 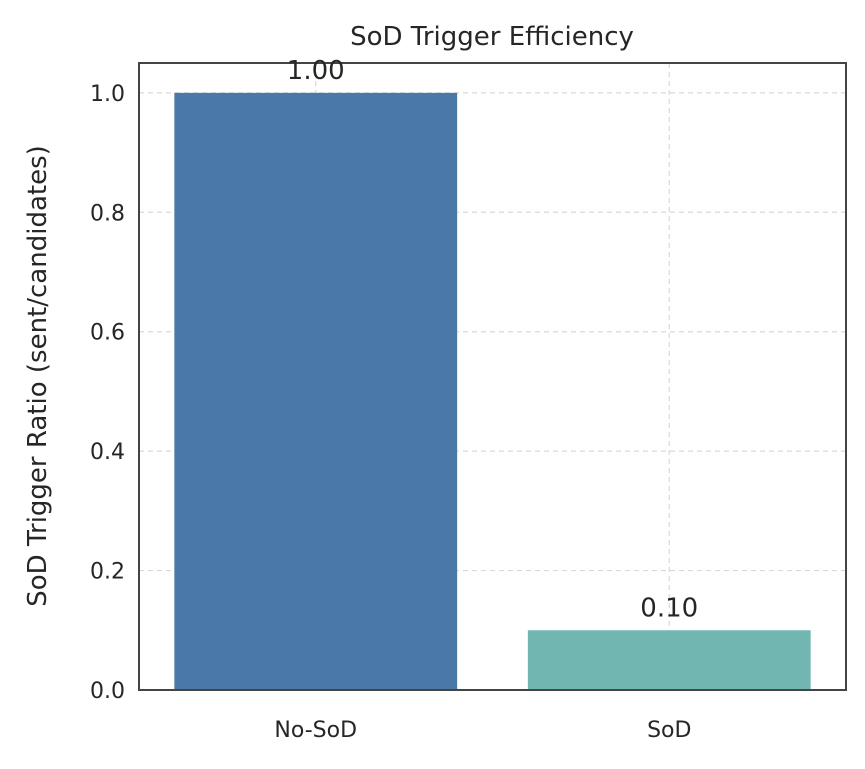 I want to click on bar-value-label: 0.10, so click(x=669, y=608).